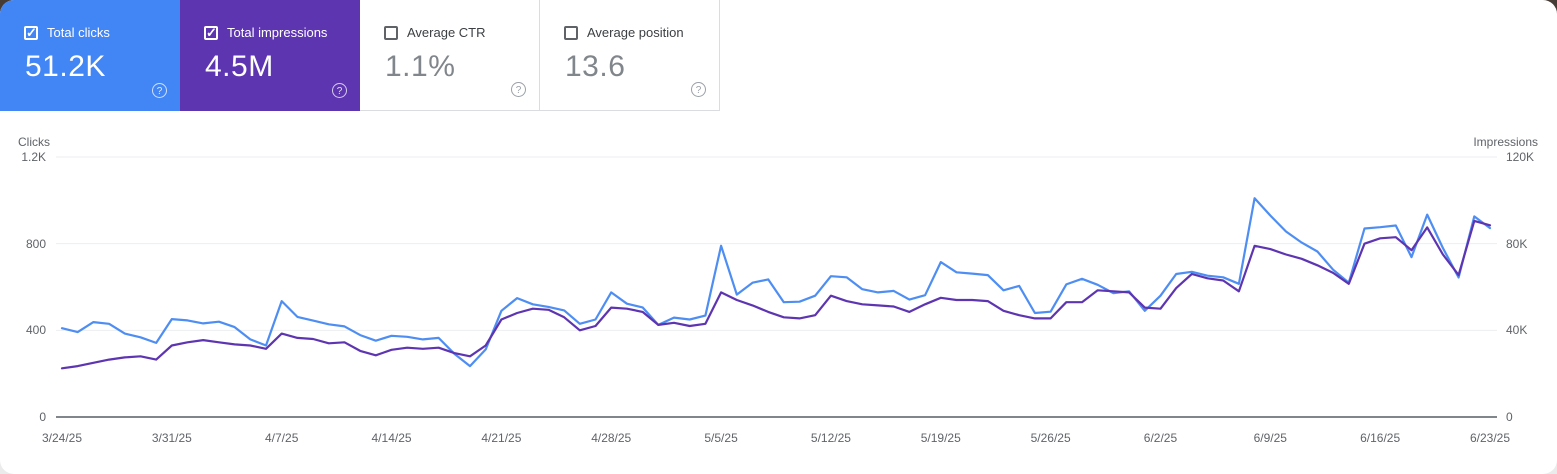  Describe the element at coordinates (940, 438) in the screenshot. I see `date-tick-label: 5/19/25` at that location.